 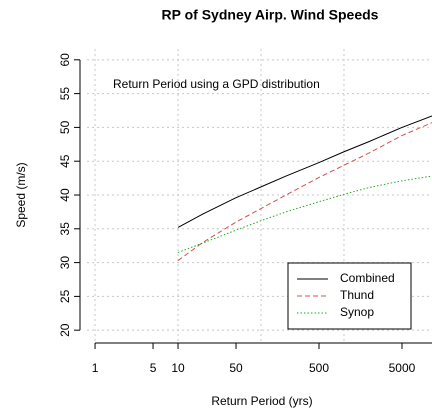 I want to click on y-tick-label: 40, so click(x=65, y=195).